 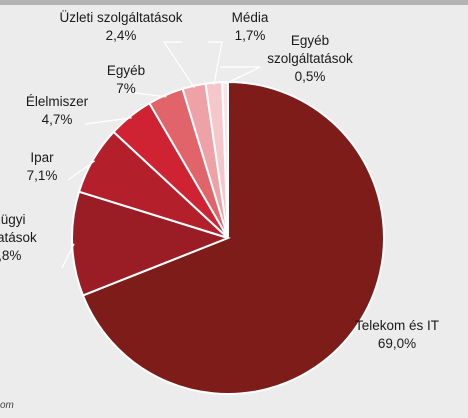 What do you see at coordinates (310, 58) in the screenshot?
I see `slice-label: Egyéb szolgáltatások 0,5%` at bounding box center [310, 58].